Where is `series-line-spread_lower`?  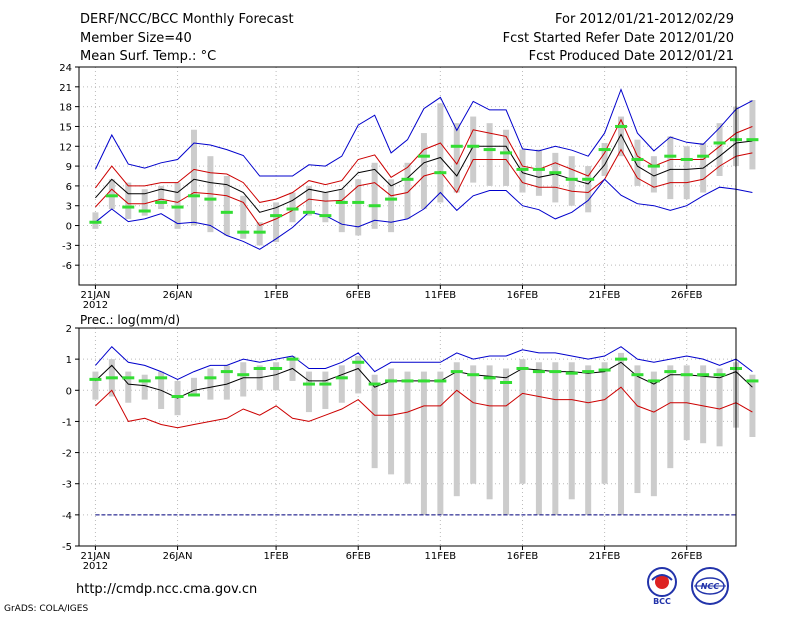
series-line-spread_lower is located at coordinates (424, 187).